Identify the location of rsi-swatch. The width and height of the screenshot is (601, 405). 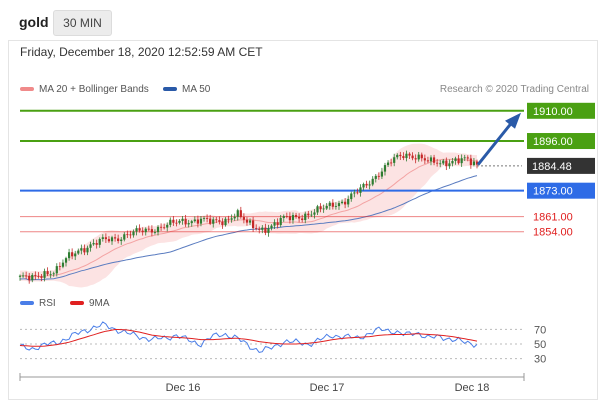
(27, 303).